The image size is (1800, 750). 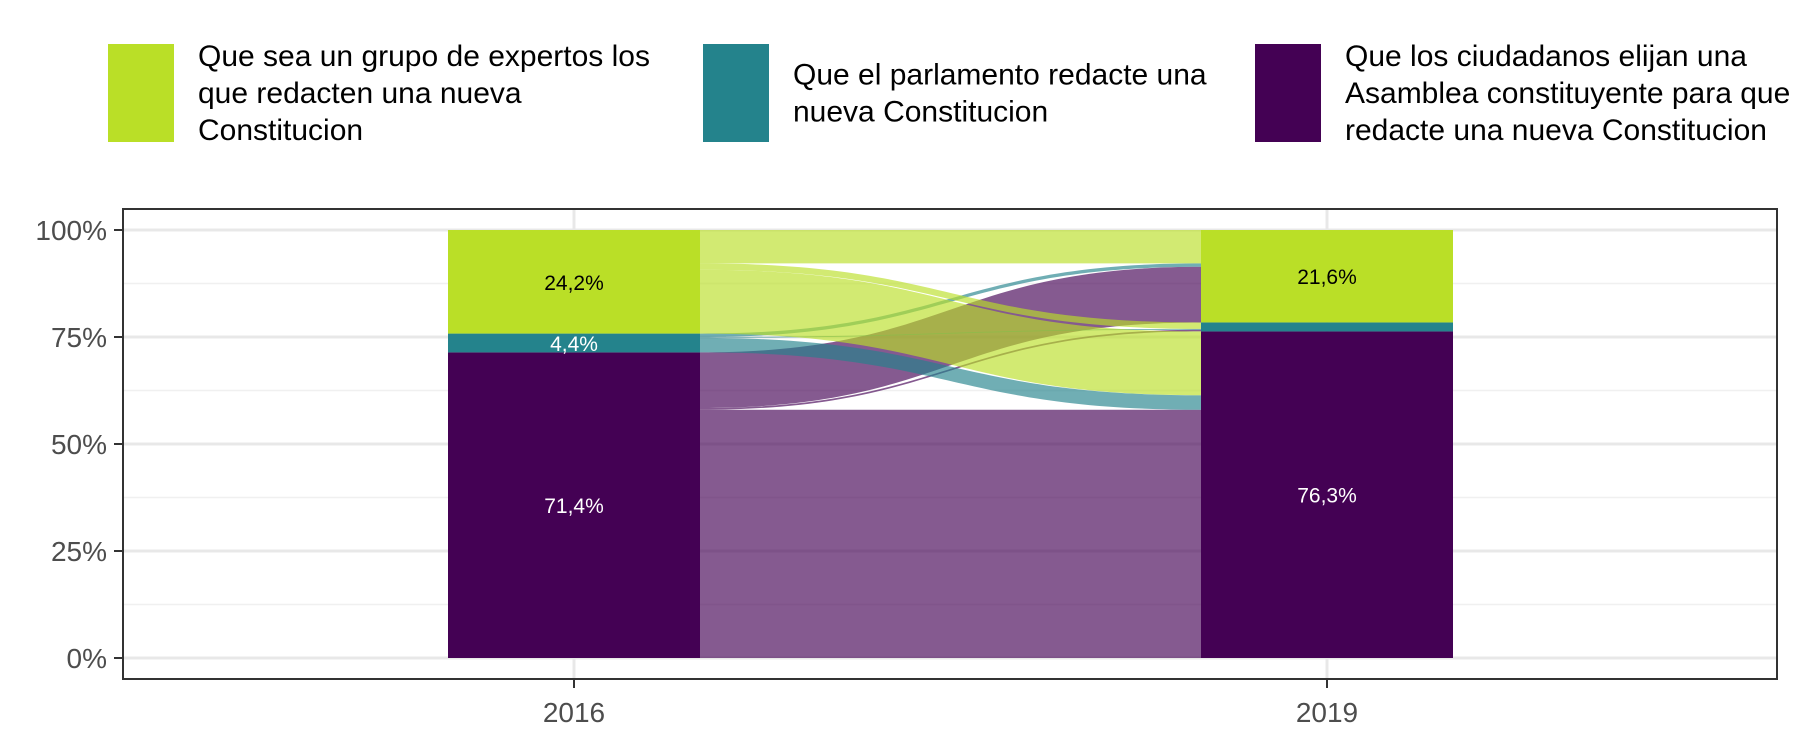 What do you see at coordinates (920, 112) in the screenshot?
I see `legend-label-parlamento-line-2: nueva Constitucion` at bounding box center [920, 112].